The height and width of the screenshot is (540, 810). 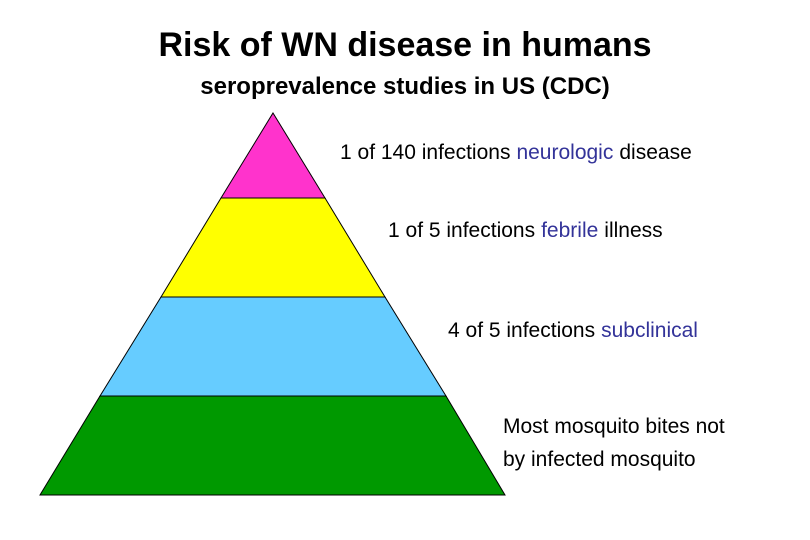 What do you see at coordinates (405, 86) in the screenshot?
I see `subtitle: seroprevalence studies in US (CDC)` at bounding box center [405, 86].